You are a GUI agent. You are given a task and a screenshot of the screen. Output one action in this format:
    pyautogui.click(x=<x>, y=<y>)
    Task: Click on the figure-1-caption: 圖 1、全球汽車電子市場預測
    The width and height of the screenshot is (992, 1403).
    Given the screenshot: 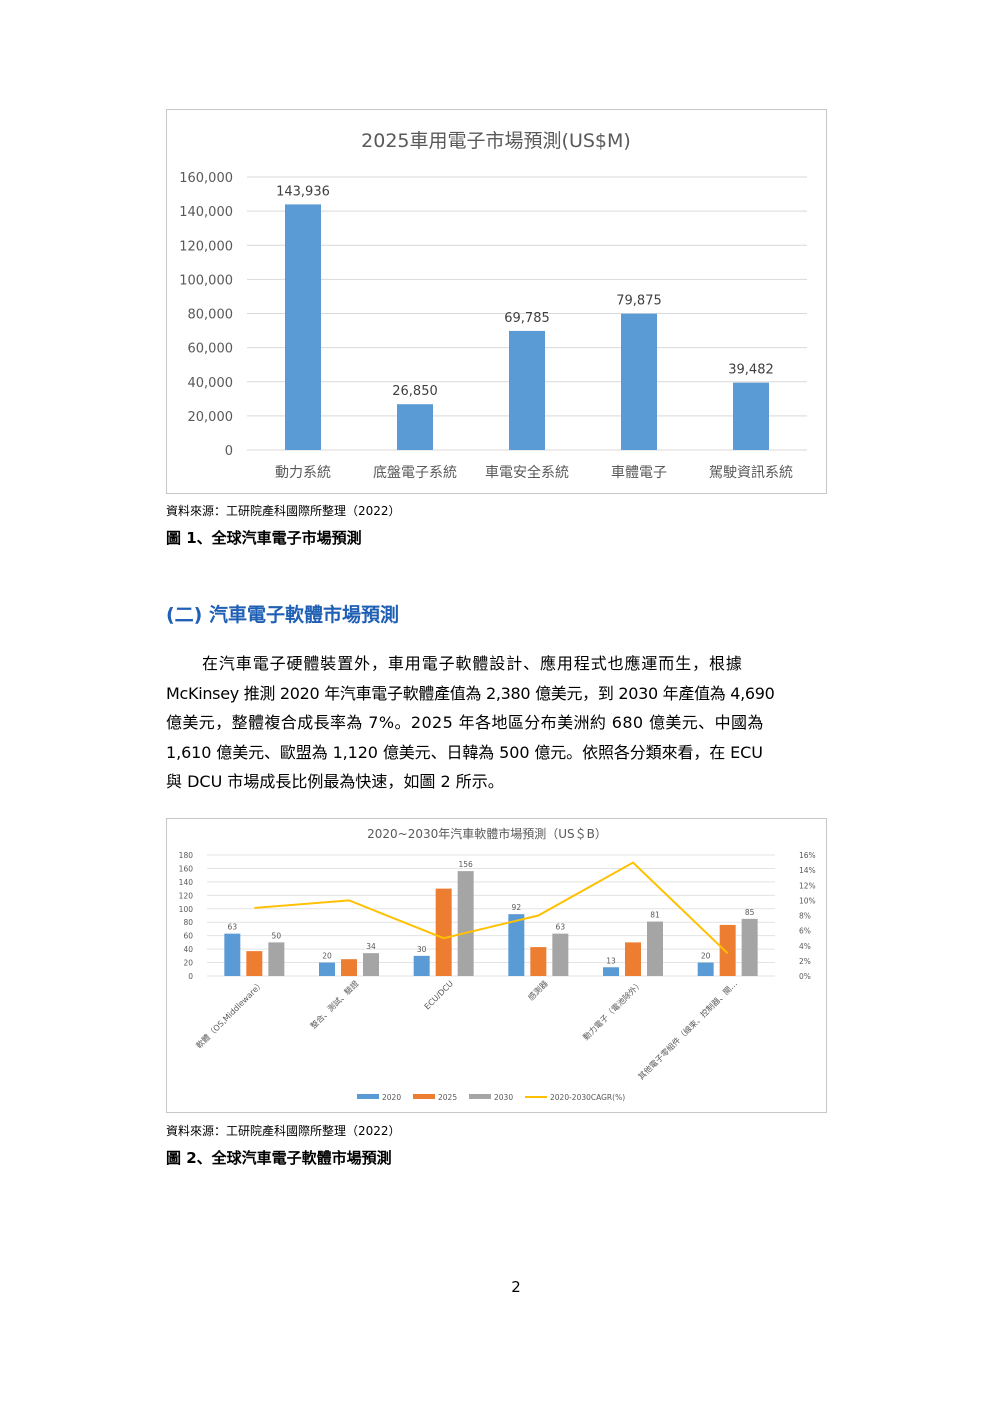 What is the action you would take?
    pyautogui.click(x=264, y=538)
    